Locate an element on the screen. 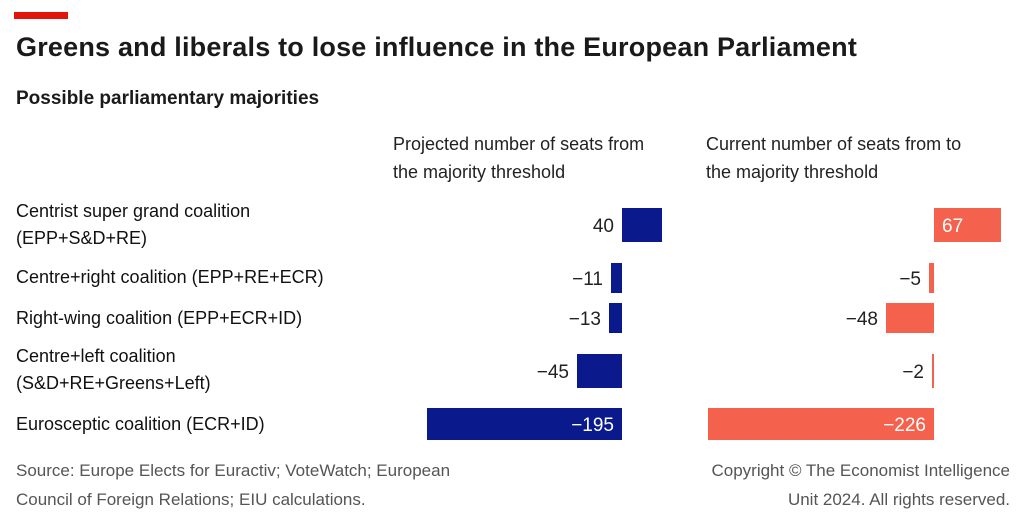  chart-subtitle: Possible parliamentary majorities is located at coordinates (168, 98).